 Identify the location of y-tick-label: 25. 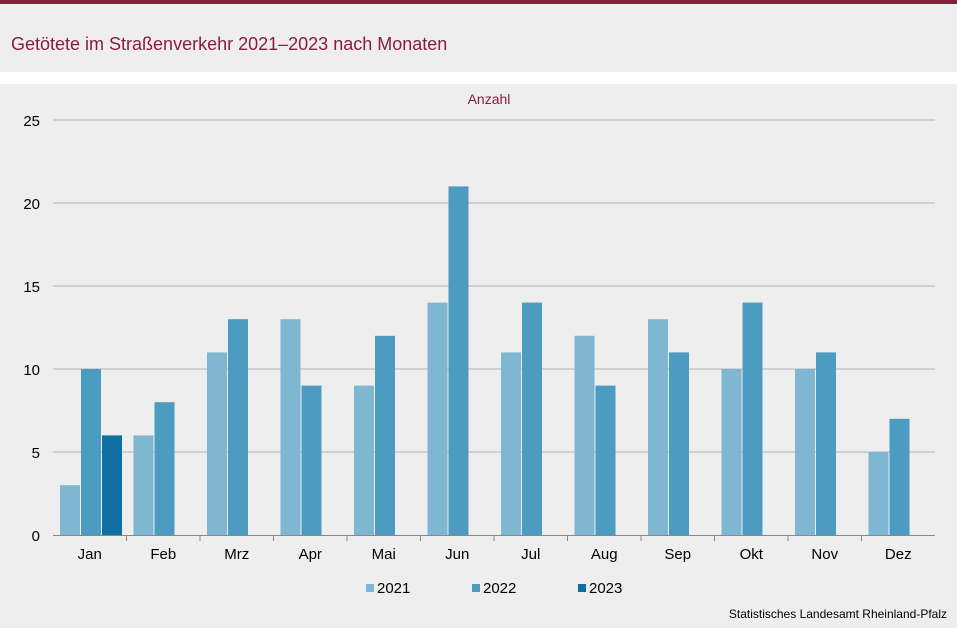
(31, 121).